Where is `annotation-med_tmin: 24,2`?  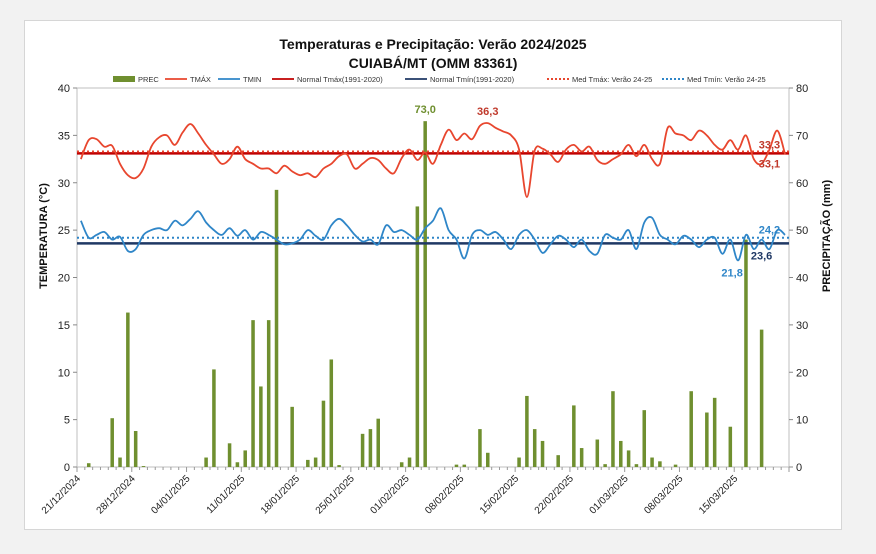
annotation-med_tmin: 24,2 is located at coordinates (769, 231).